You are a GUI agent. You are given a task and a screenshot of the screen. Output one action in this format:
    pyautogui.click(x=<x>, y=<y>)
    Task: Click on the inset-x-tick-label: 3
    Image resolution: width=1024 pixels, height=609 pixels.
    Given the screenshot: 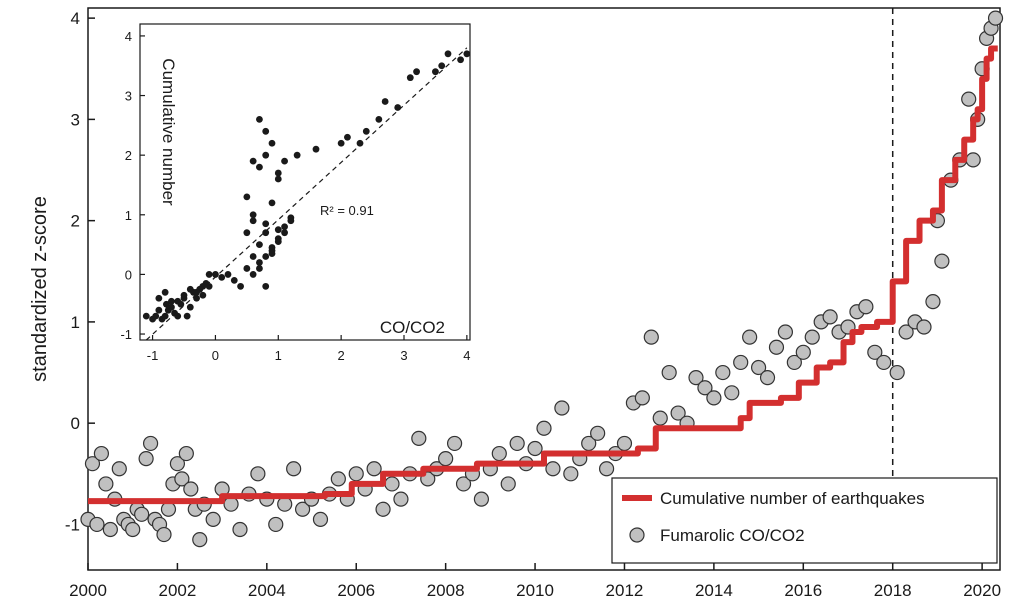 What is the action you would take?
    pyautogui.click(x=403, y=355)
    